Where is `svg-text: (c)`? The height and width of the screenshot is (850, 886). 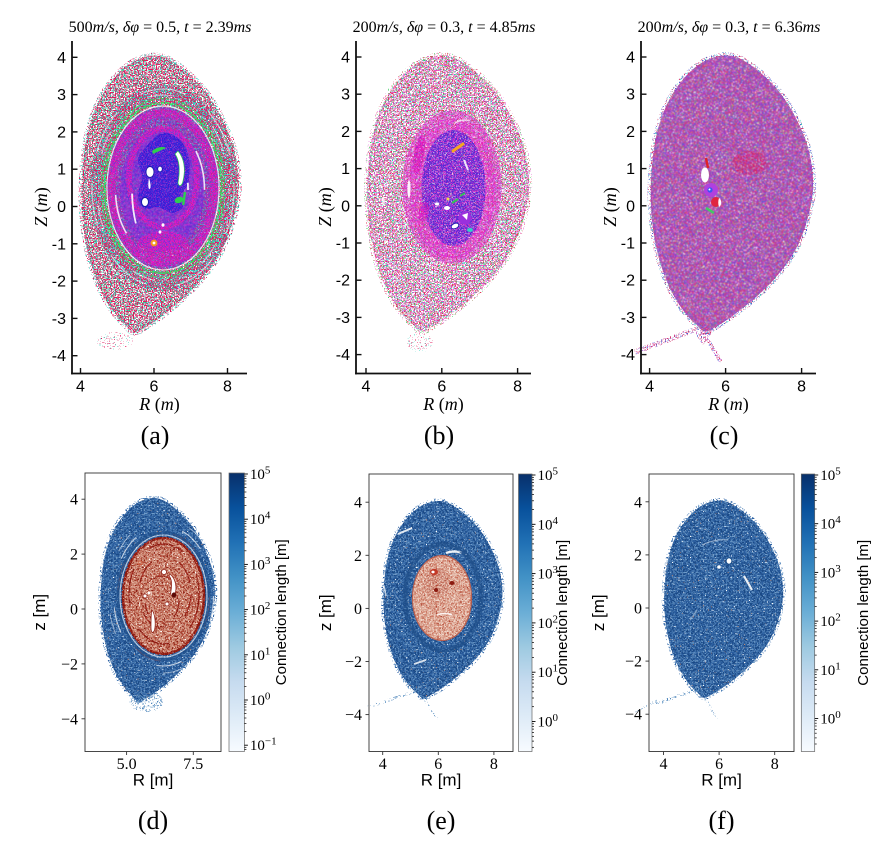
svg-text: (c) is located at coordinates (724, 435).